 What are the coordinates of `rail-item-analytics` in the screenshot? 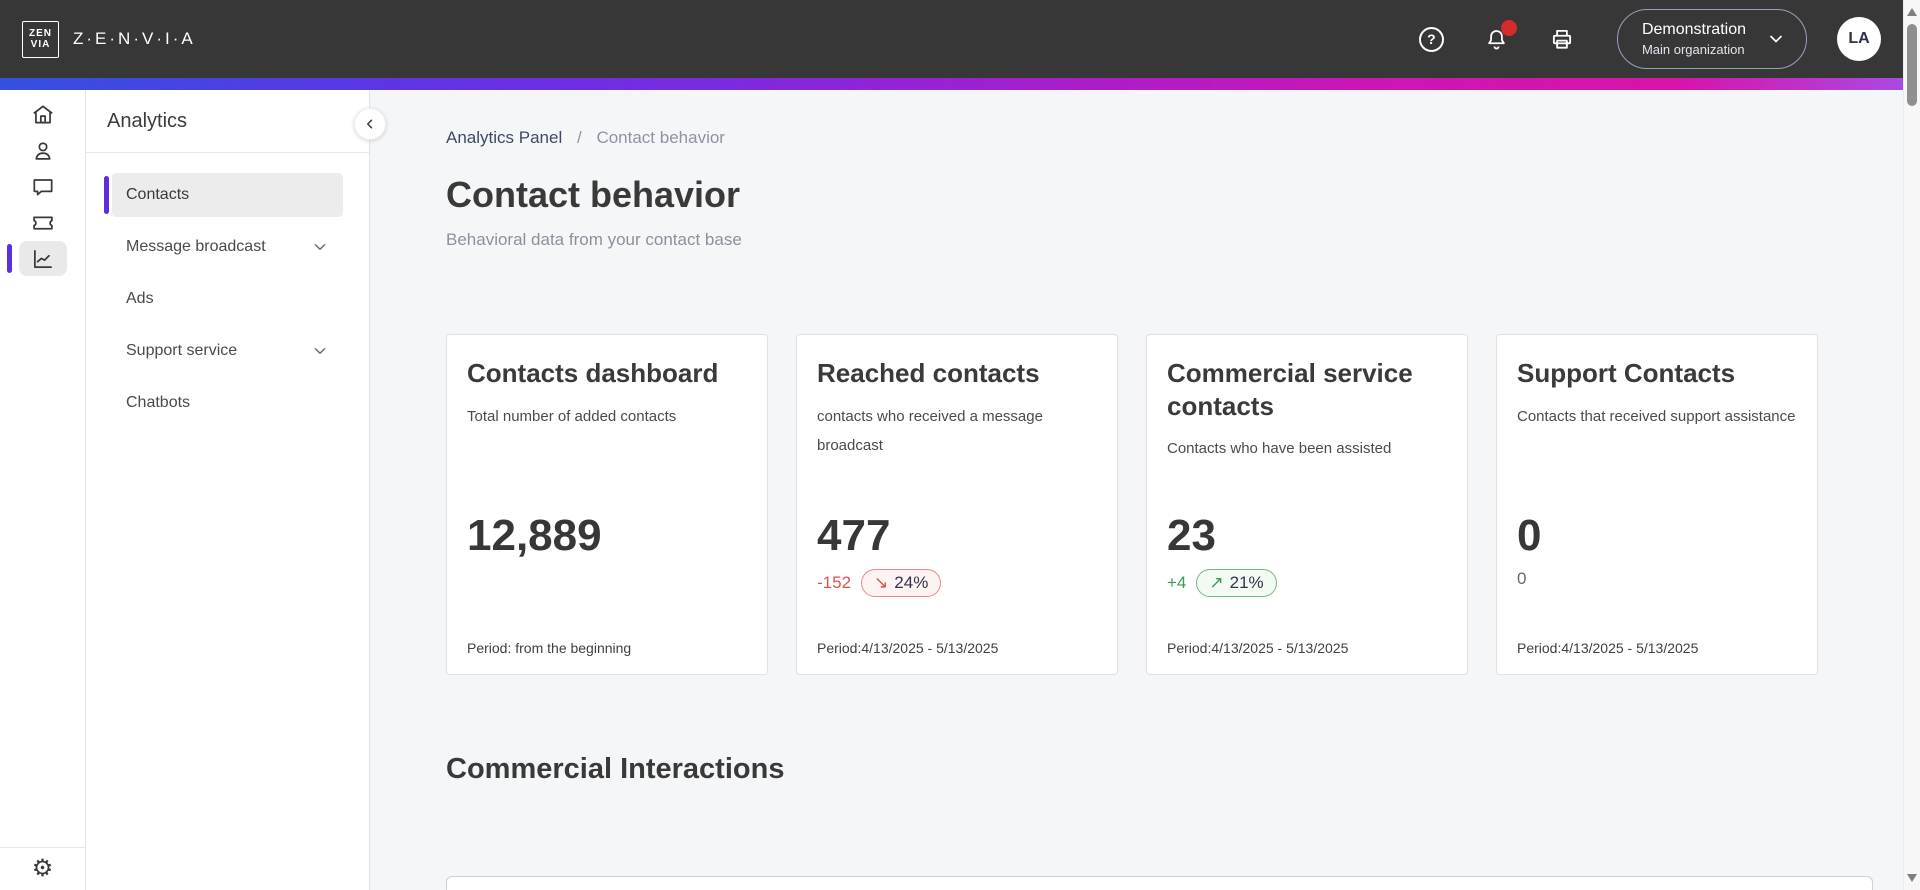 It's located at (36, 258).